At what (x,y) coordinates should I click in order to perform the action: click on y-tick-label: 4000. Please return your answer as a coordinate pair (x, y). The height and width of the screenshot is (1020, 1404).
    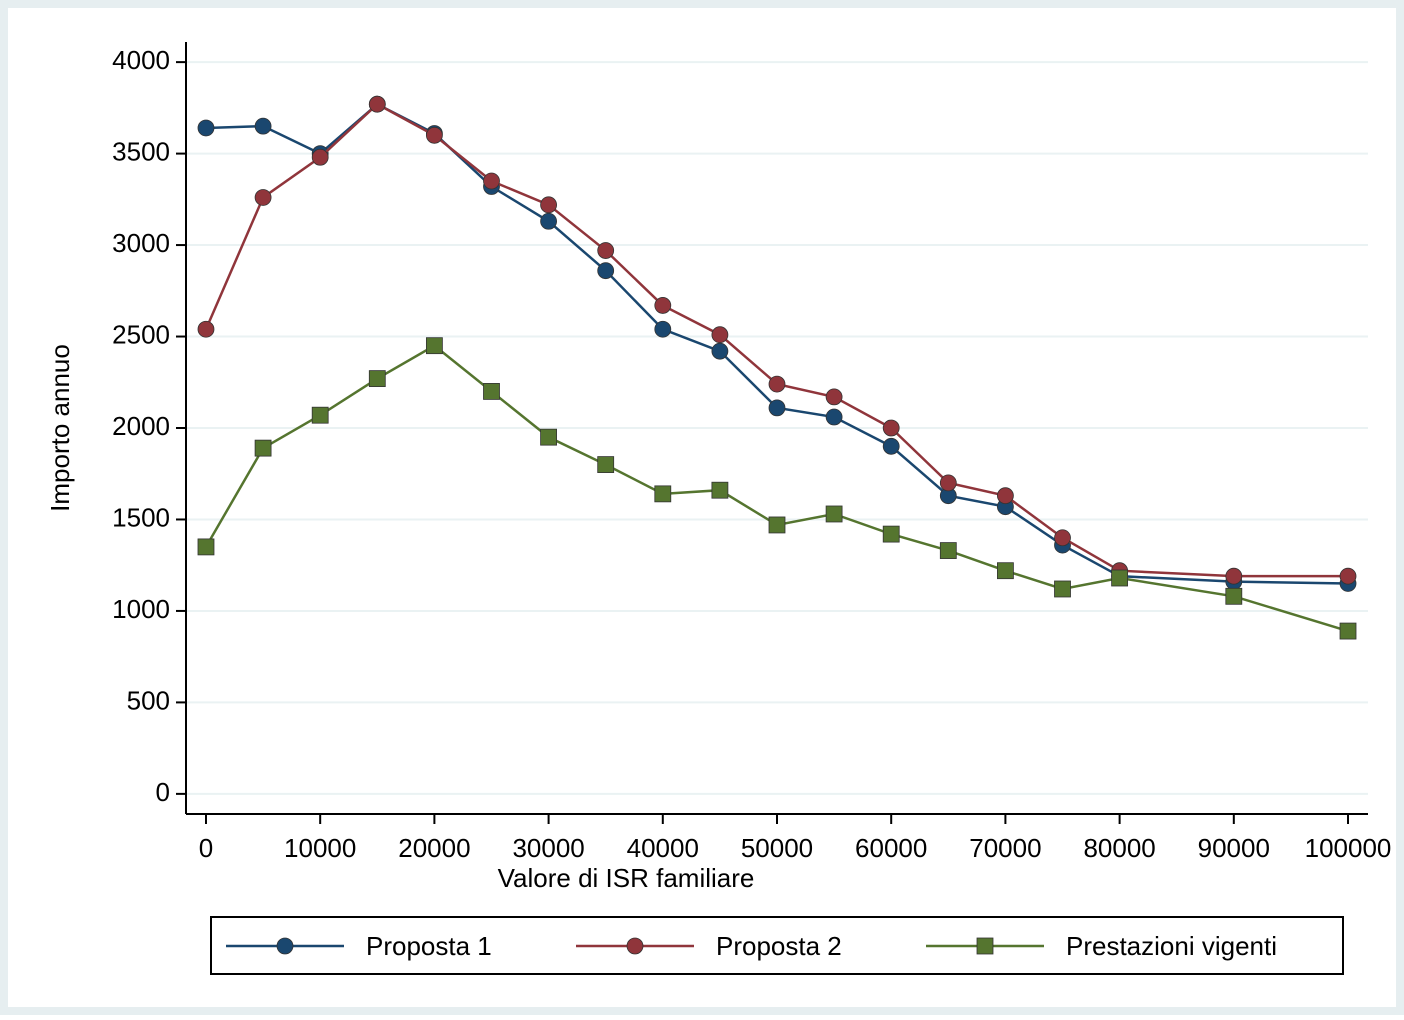
    Looking at the image, I should click on (141, 60).